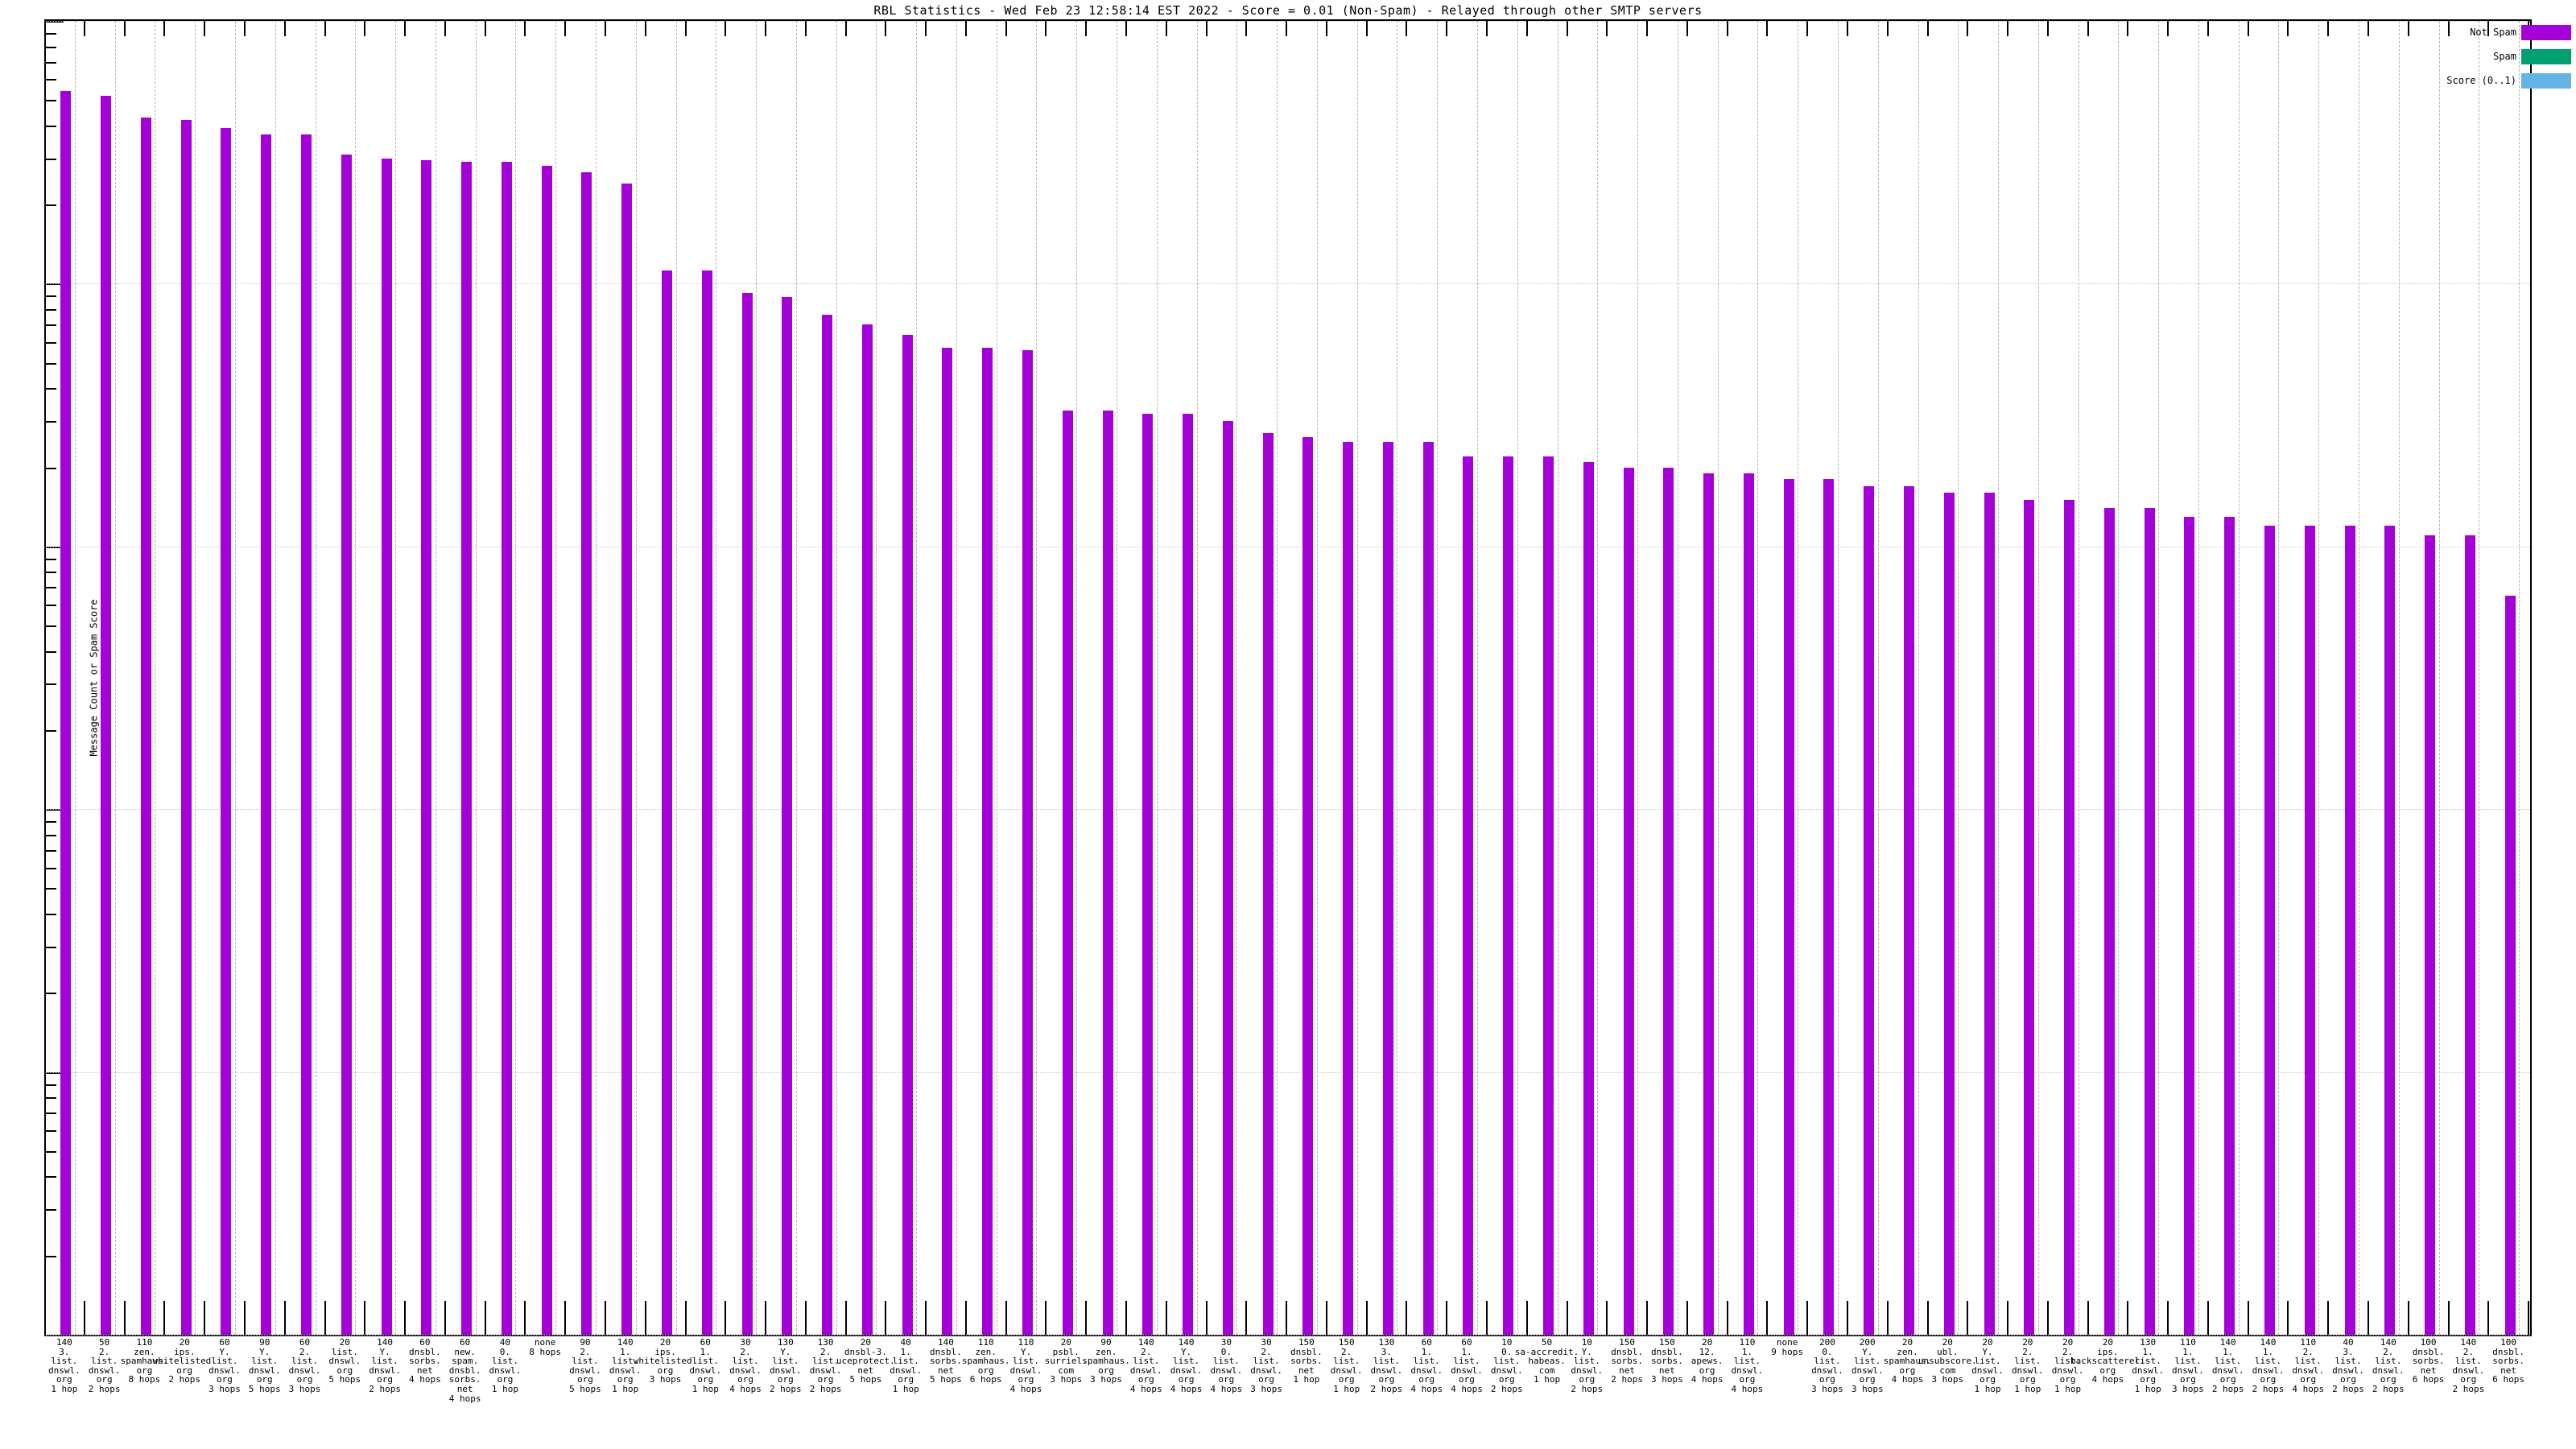 The width and height of the screenshot is (2576, 1449). I want to click on x-axis-label-line: 1 hop, so click(705, 1388).